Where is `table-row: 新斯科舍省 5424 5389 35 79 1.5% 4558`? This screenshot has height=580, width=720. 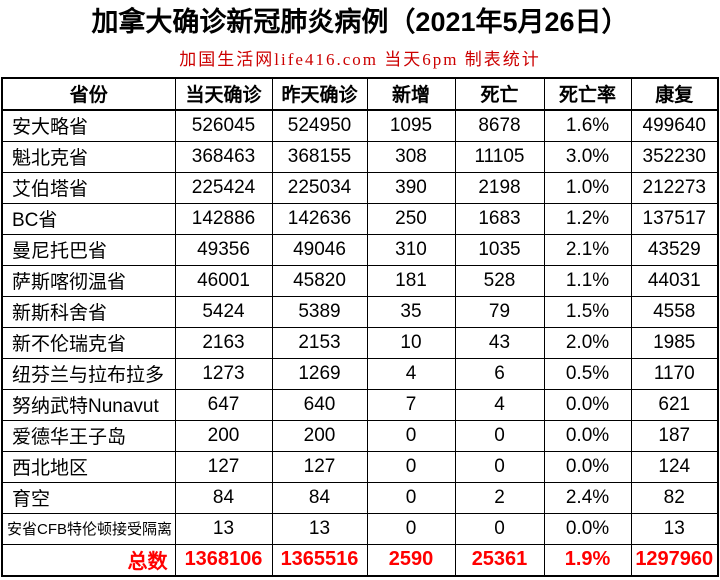
table-row: 新斯科舍省 5424 5389 35 79 1.5% 4558 is located at coordinates (360, 311).